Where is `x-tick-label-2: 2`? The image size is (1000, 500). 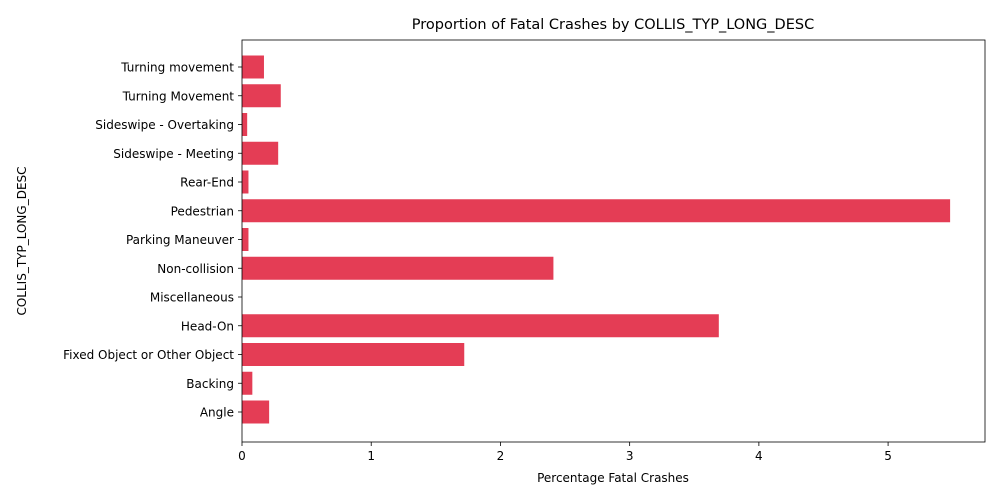
x-tick-label-2: 2 is located at coordinates (501, 456).